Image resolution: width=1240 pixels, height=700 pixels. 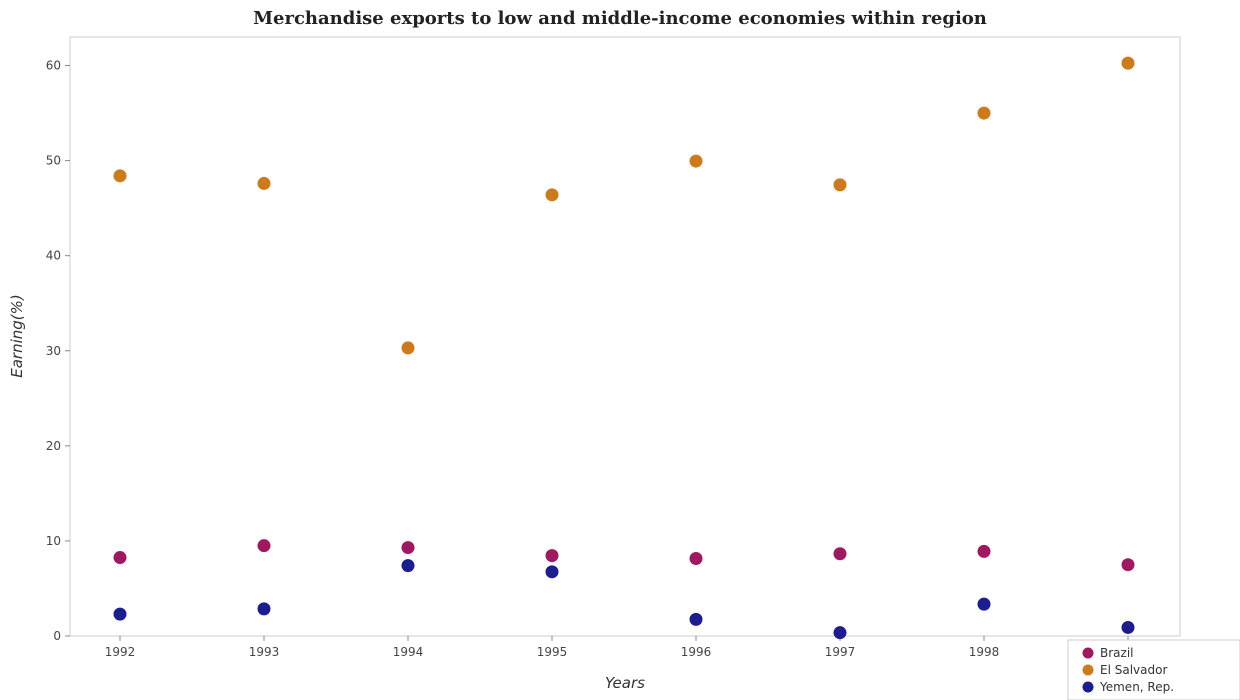 I want to click on point-brazil-1993, so click(x=264, y=546).